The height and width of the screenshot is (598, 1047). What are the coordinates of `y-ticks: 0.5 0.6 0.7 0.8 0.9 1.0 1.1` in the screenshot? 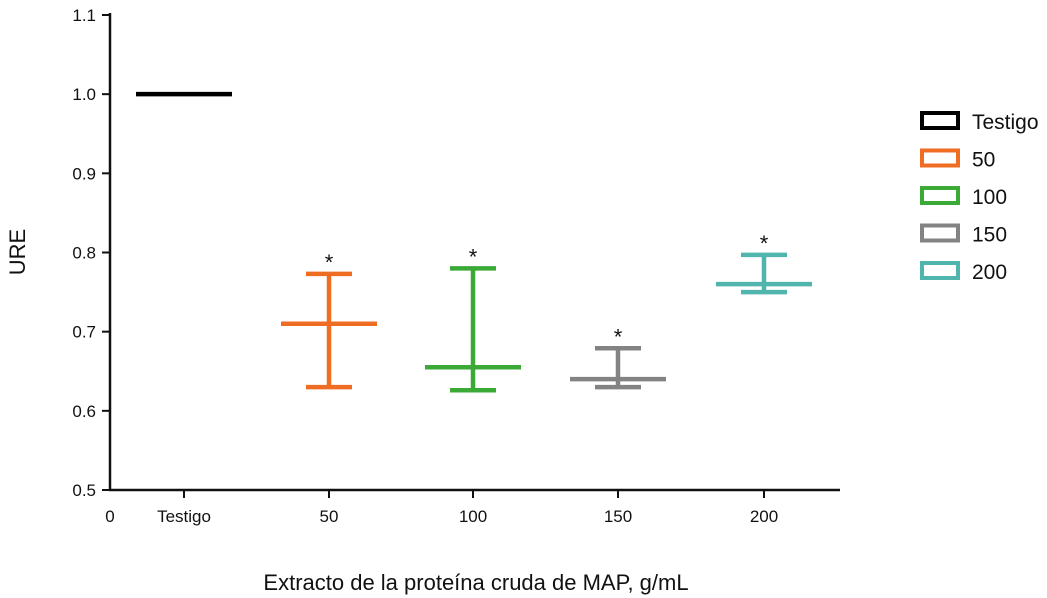 It's located at (91, 253).